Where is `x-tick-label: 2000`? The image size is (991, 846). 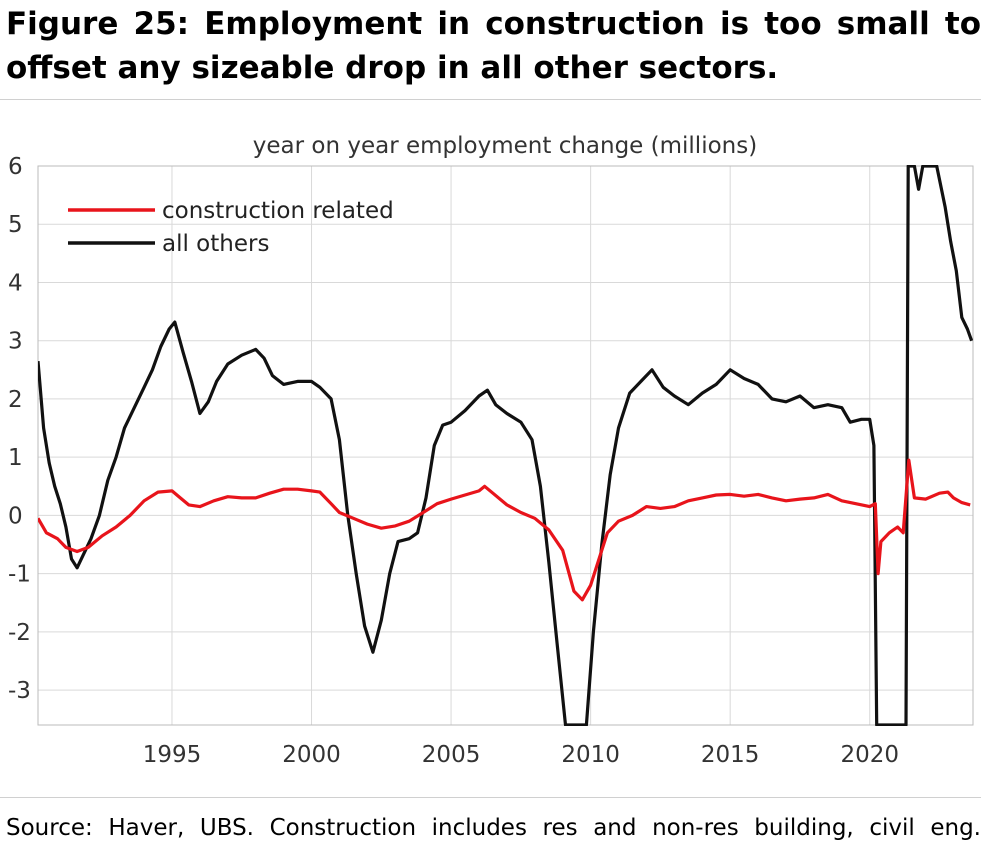 x-tick-label: 2000 is located at coordinates (311, 755).